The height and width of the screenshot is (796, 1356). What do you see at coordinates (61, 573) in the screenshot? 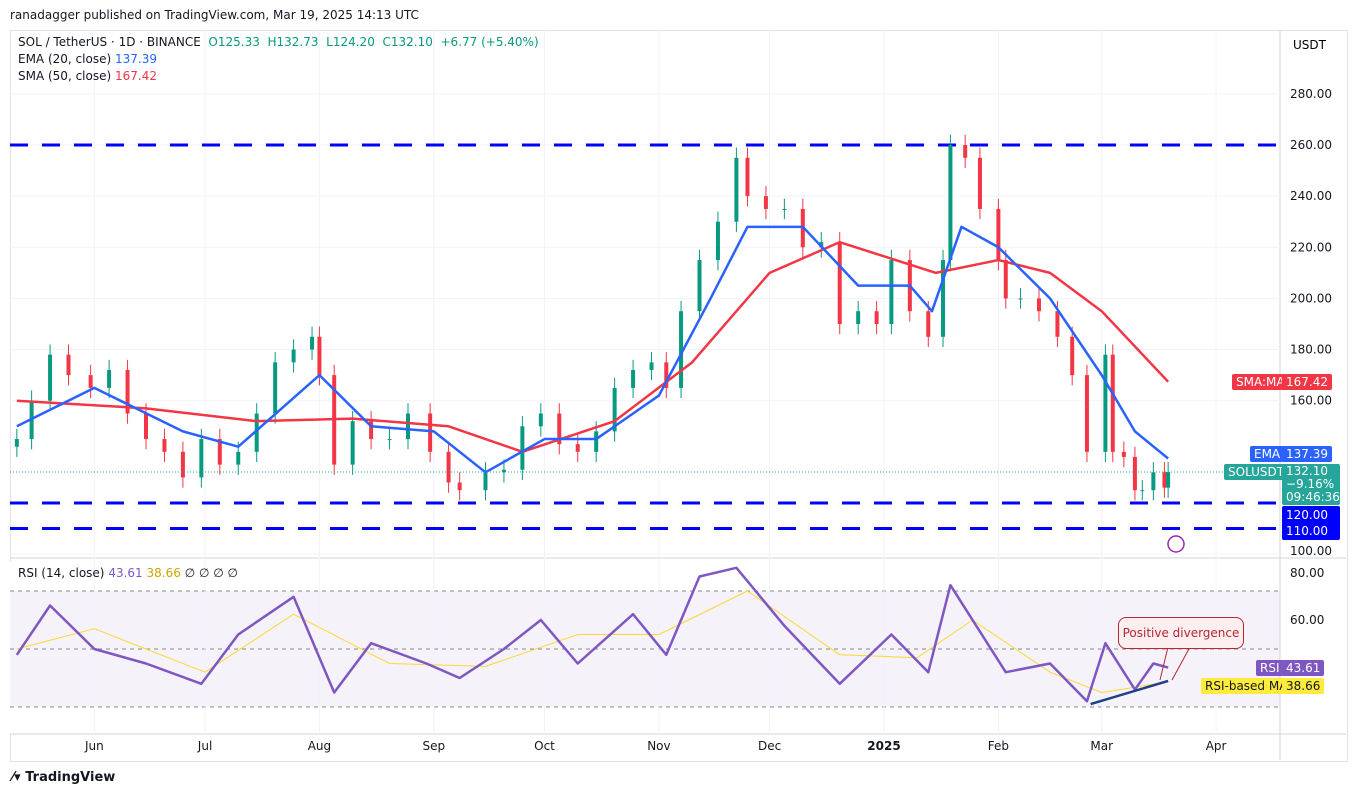
I see `rsi-label: RSI (14, close)` at bounding box center [61, 573].